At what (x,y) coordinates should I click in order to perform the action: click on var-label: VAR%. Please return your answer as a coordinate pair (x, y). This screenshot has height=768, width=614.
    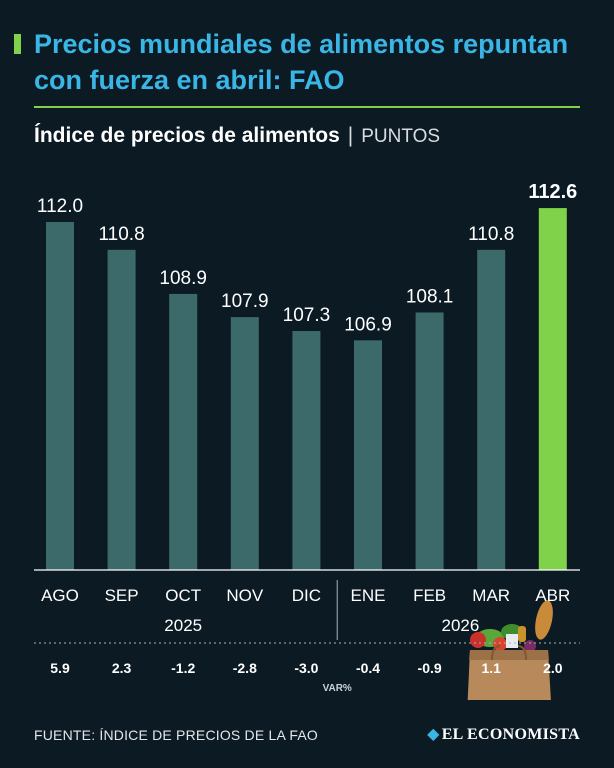
    Looking at the image, I should click on (337, 688).